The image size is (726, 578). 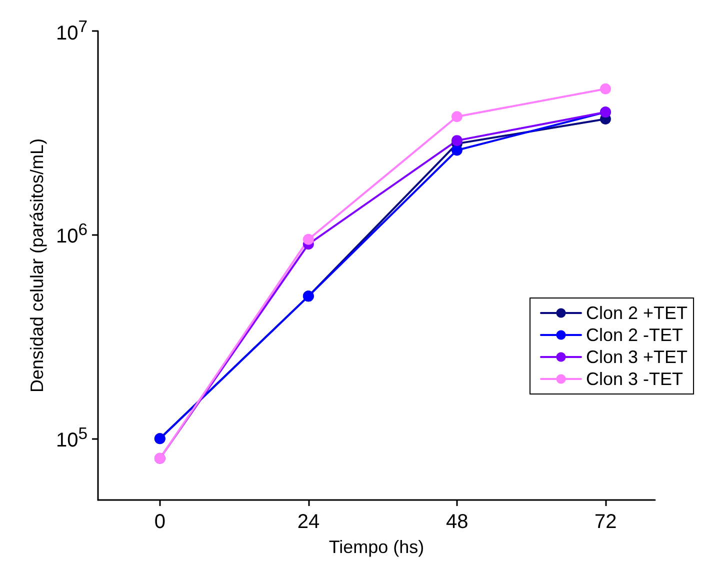 I want to click on y-tick-label: 10$^{7}$, so click(x=72, y=30).